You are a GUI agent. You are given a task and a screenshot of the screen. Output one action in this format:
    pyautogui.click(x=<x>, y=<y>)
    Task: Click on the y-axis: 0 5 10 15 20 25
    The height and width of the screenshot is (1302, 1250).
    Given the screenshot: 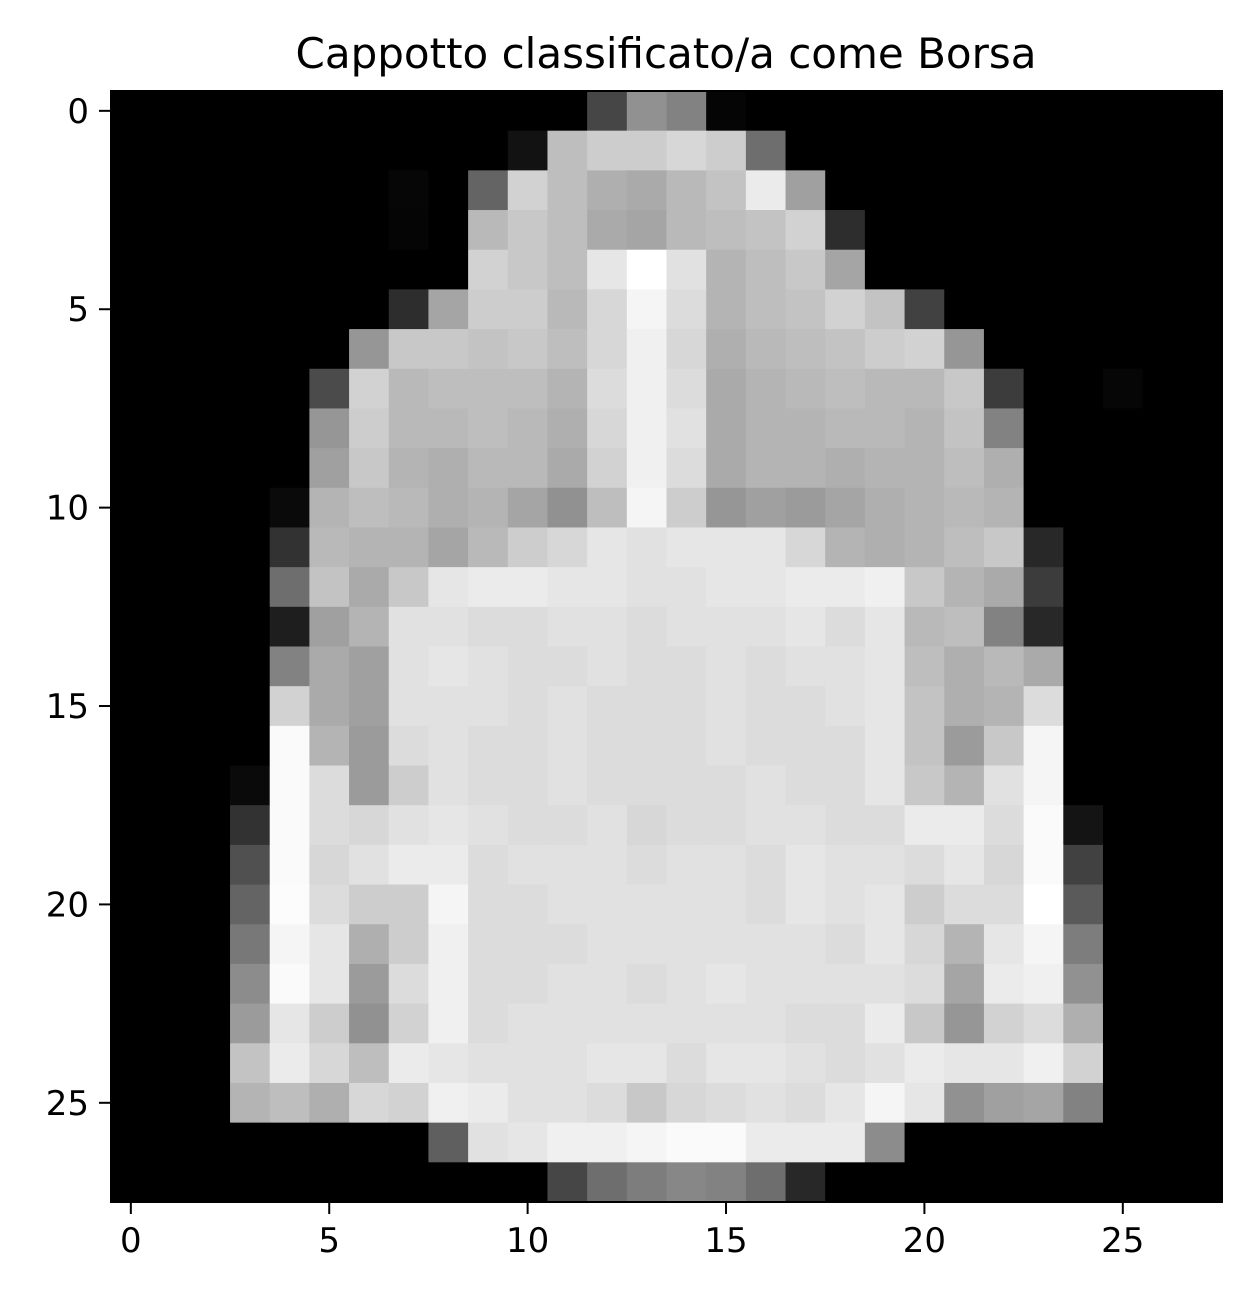 What is the action you would take?
    pyautogui.click(x=78, y=608)
    